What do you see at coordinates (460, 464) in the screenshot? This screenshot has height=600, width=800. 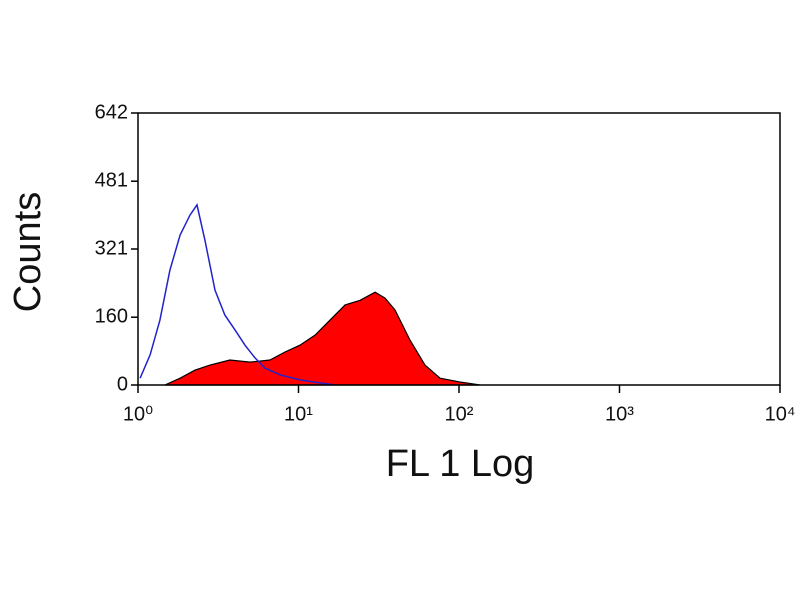 I see `x-axis-label: FL 1 Log` at bounding box center [460, 464].